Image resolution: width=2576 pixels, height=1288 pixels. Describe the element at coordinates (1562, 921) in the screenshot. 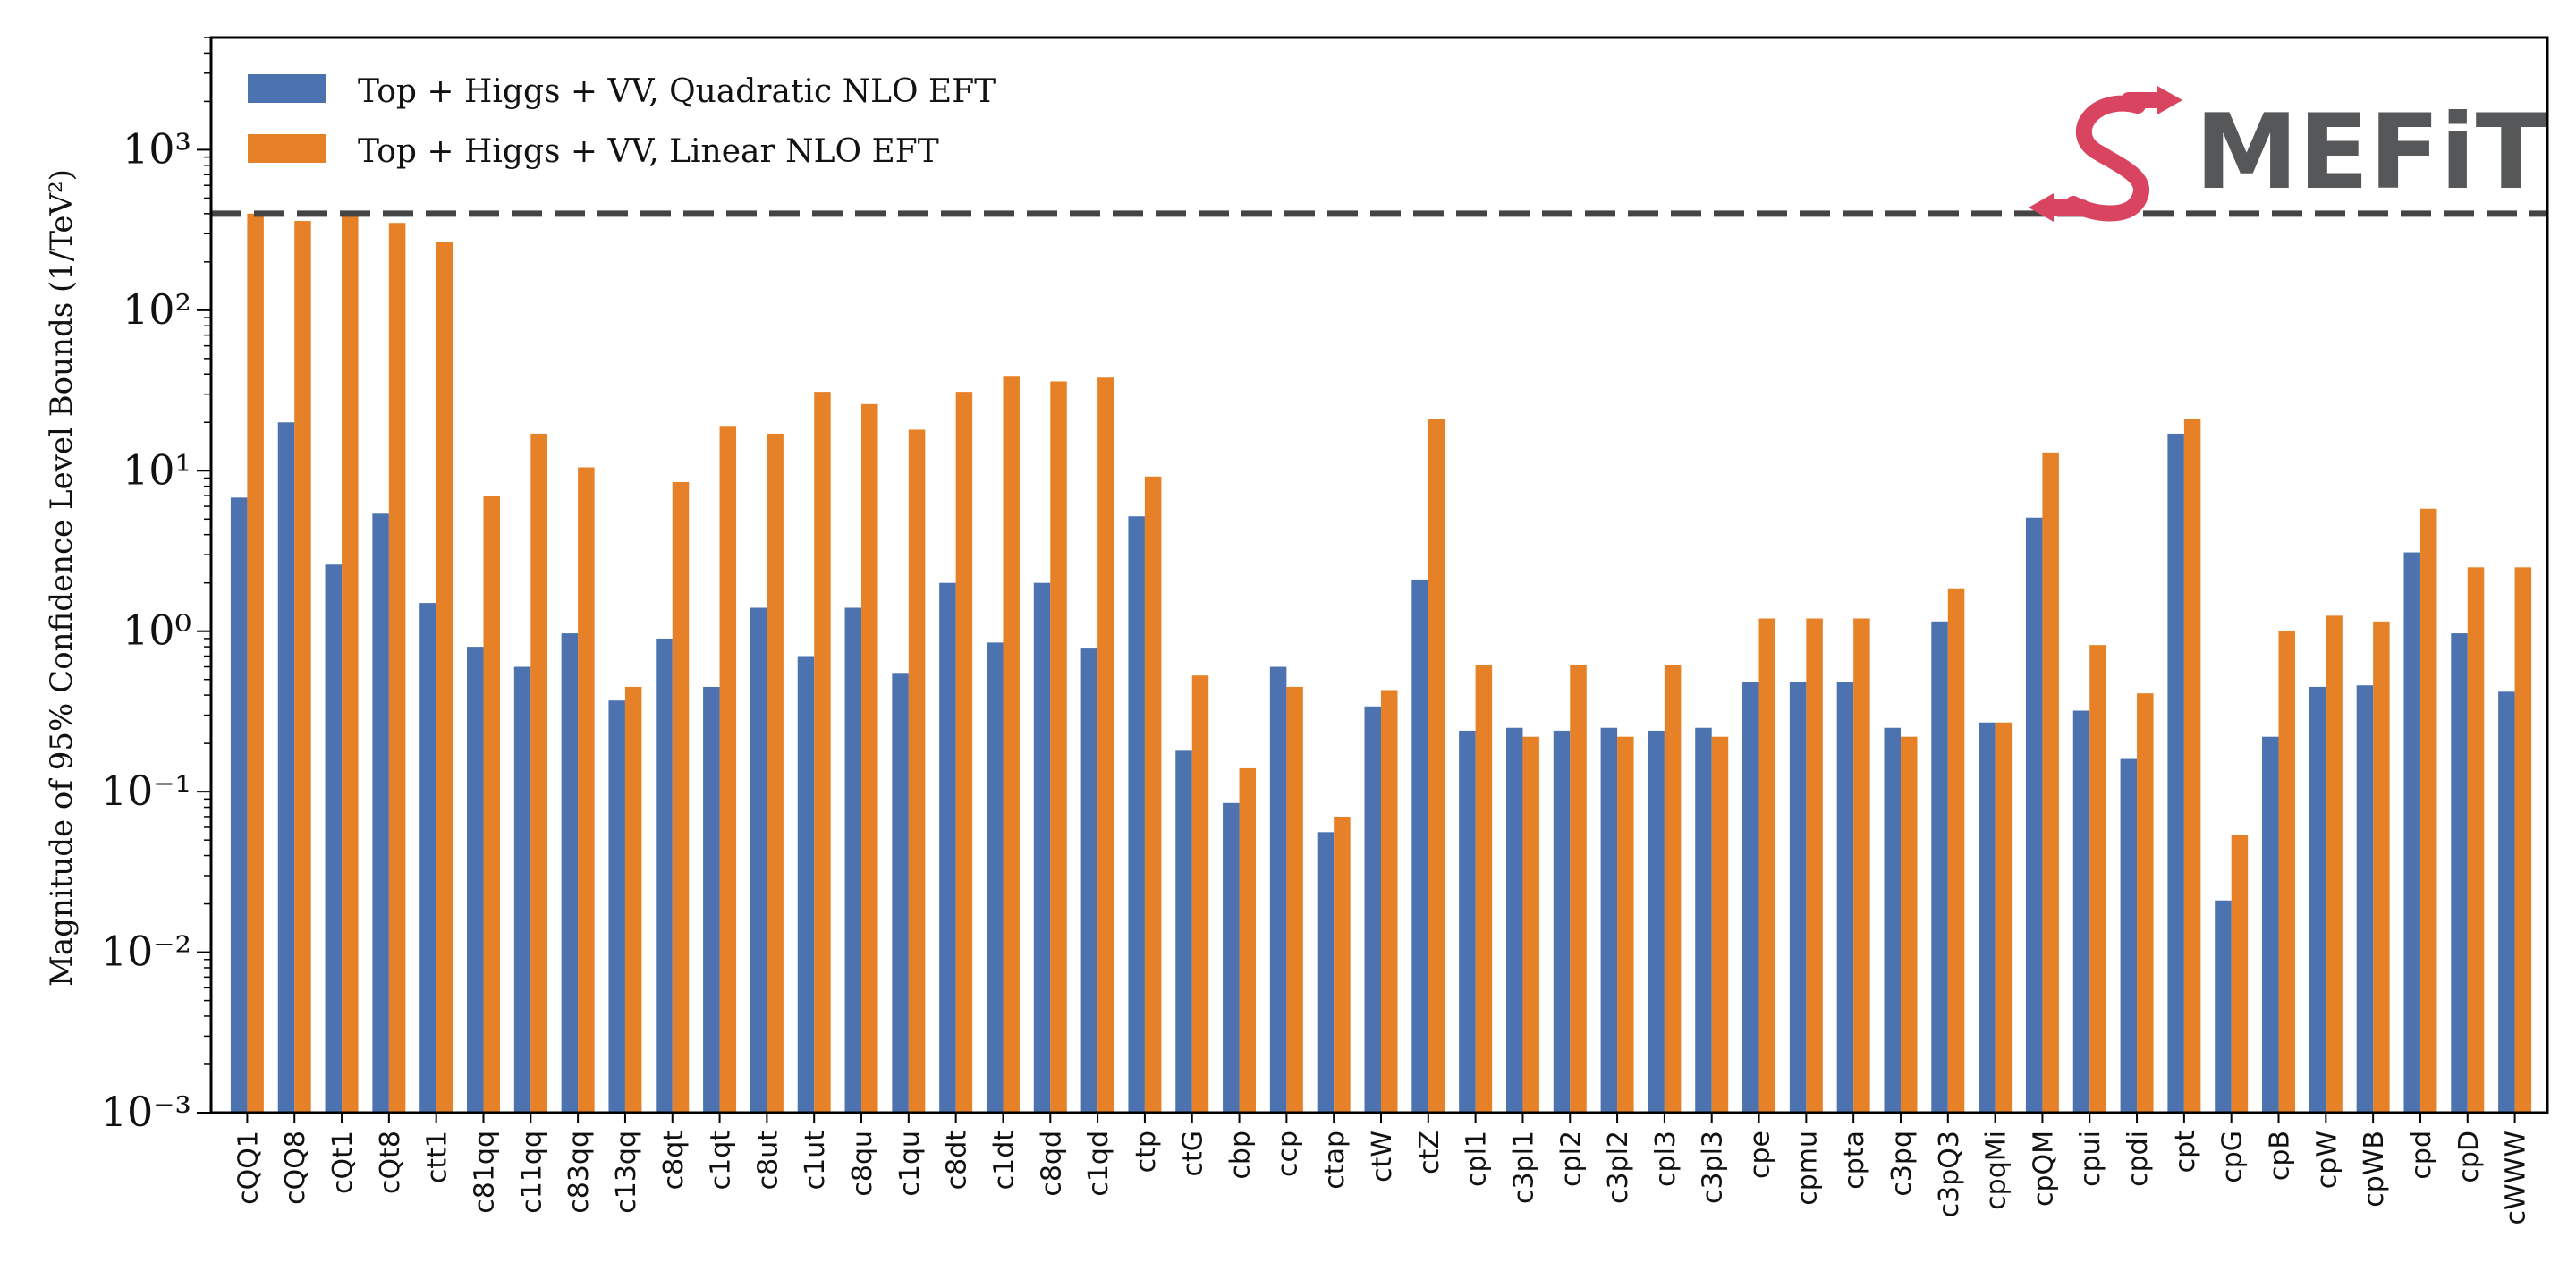

I see `bar-quadratic-cpl2` at that location.